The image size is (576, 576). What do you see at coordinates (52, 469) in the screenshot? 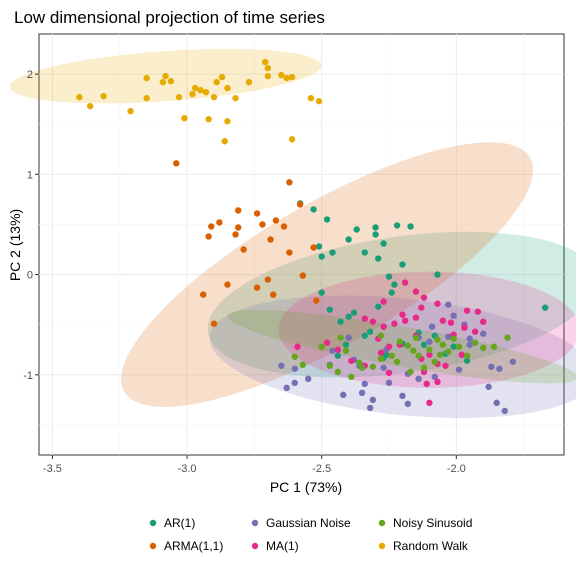
I see `x-tick-label: -3.5` at bounding box center [52, 469].